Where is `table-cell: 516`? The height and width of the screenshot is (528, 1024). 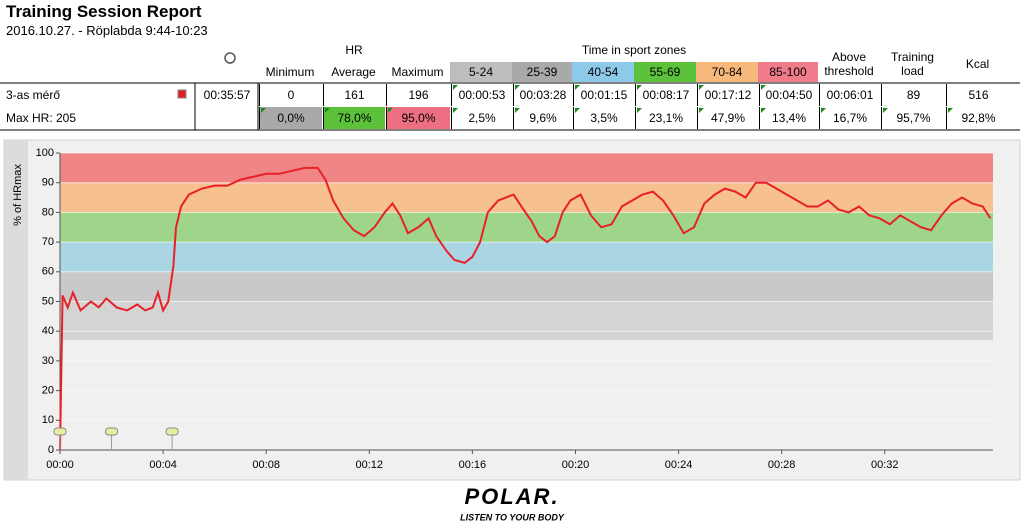 table-cell: 516 is located at coordinates (978, 95).